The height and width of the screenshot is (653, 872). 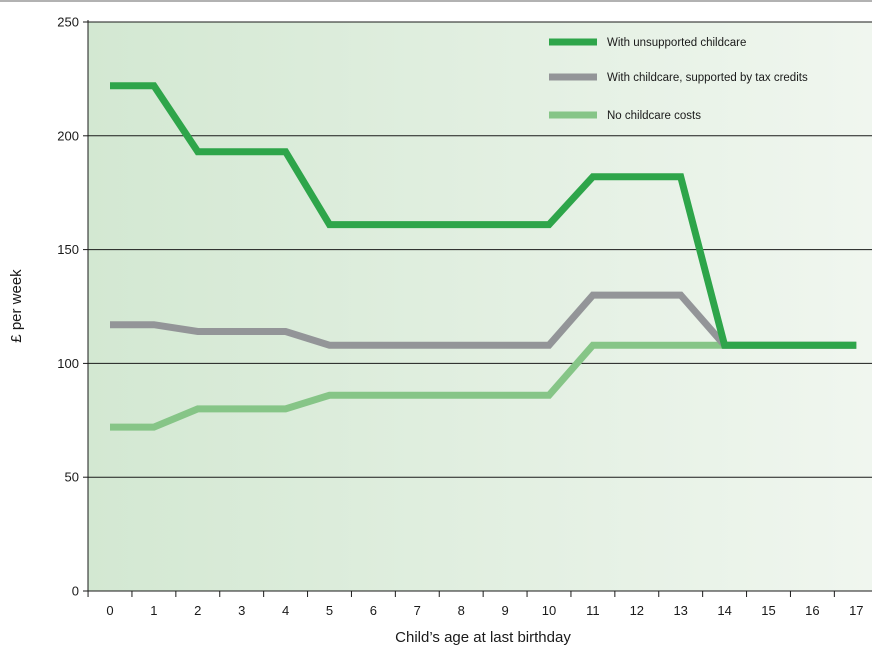 What do you see at coordinates (75, 591) in the screenshot?
I see `y-tick-label: 0` at bounding box center [75, 591].